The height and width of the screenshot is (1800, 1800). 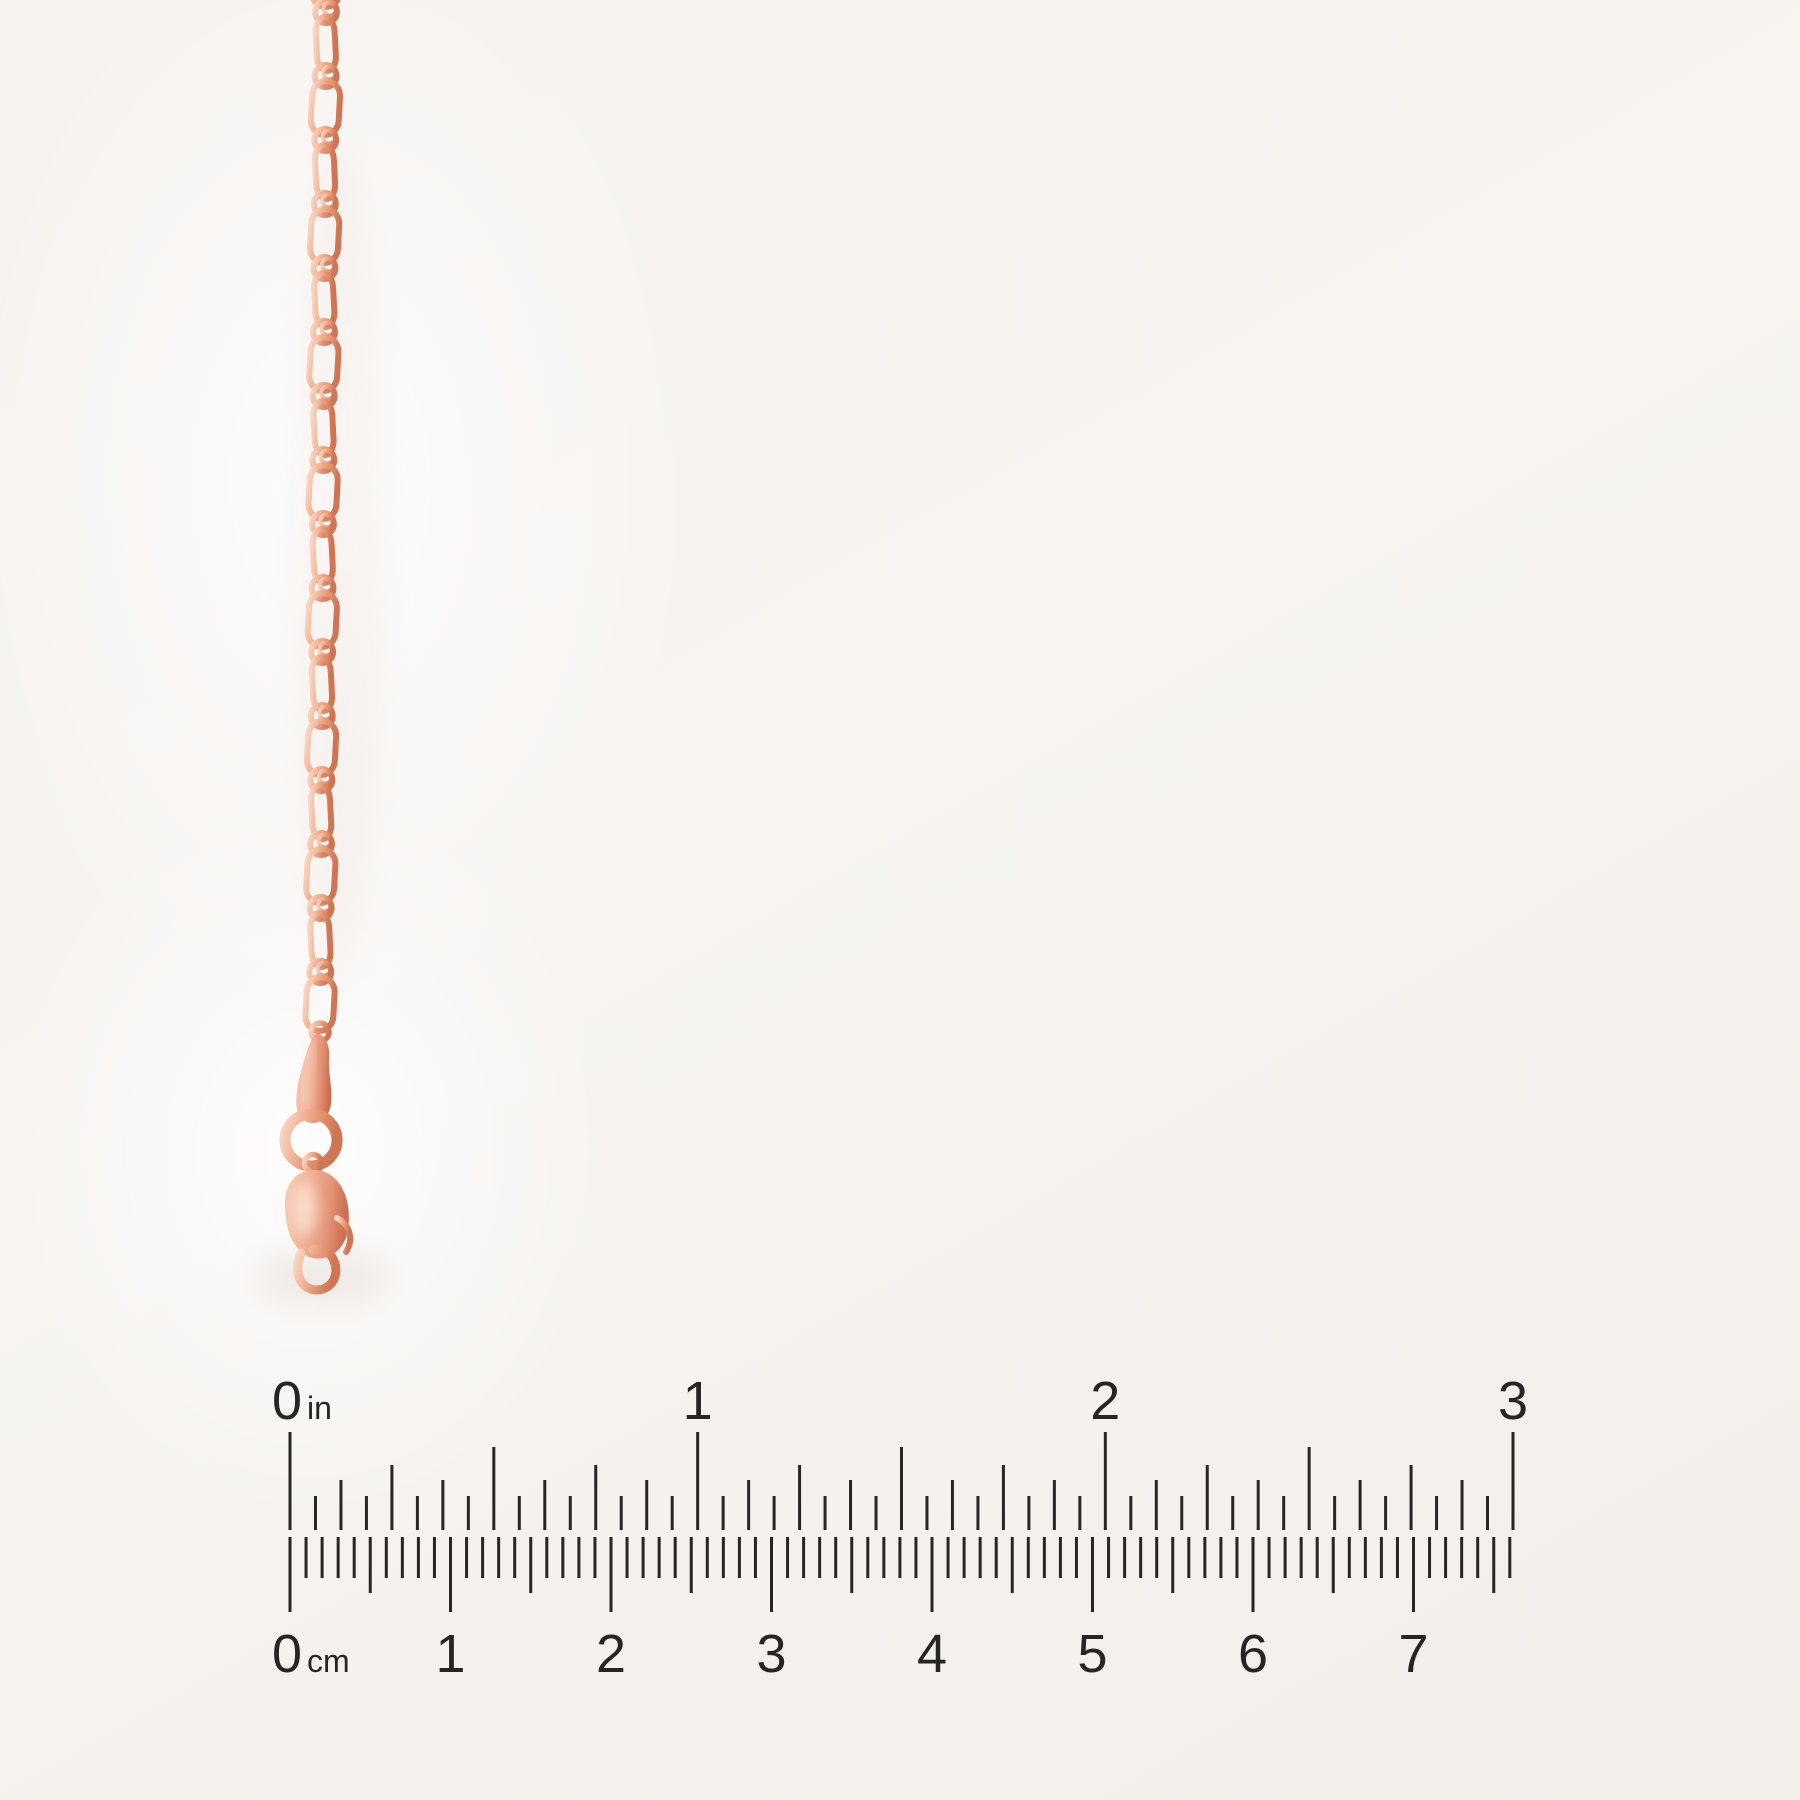 I want to click on cm-number-label: 3, so click(x=771, y=1654).